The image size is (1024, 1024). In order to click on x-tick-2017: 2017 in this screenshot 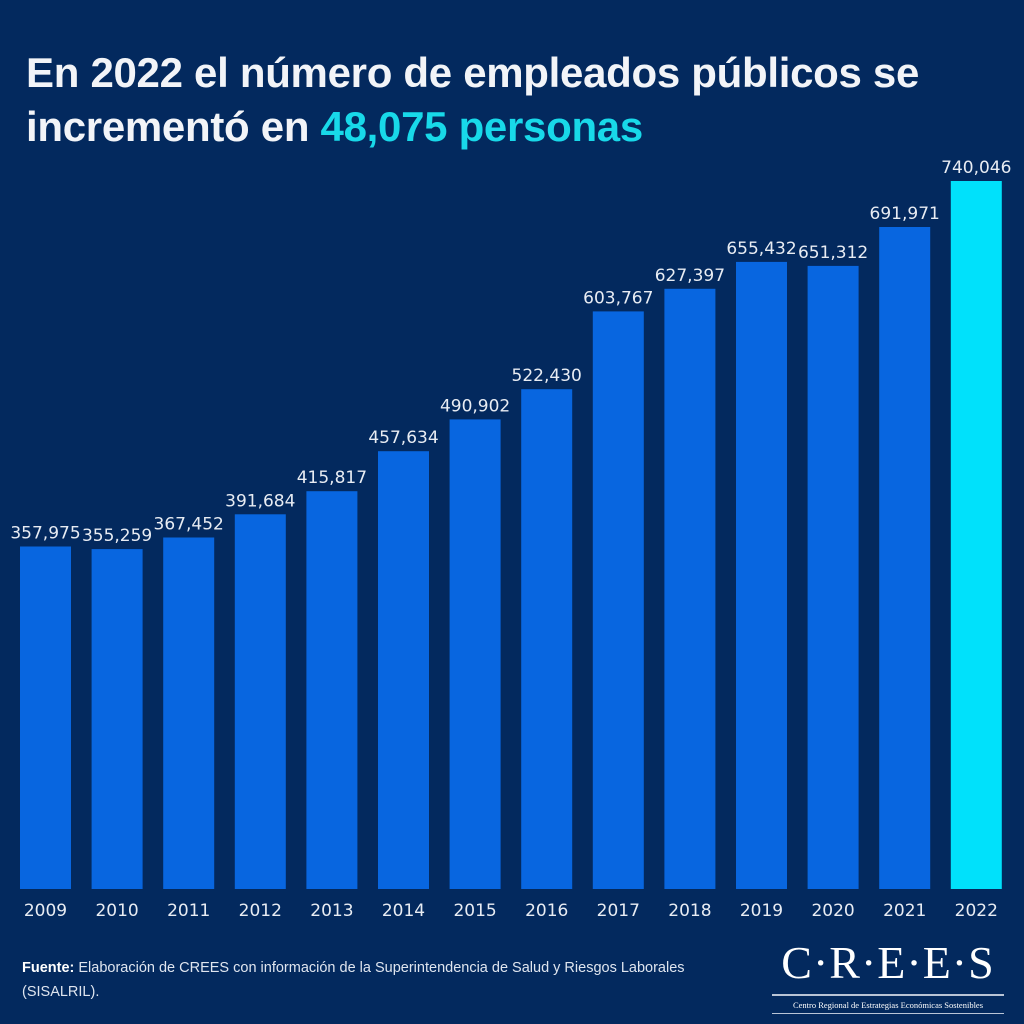, I will do `click(618, 911)`.